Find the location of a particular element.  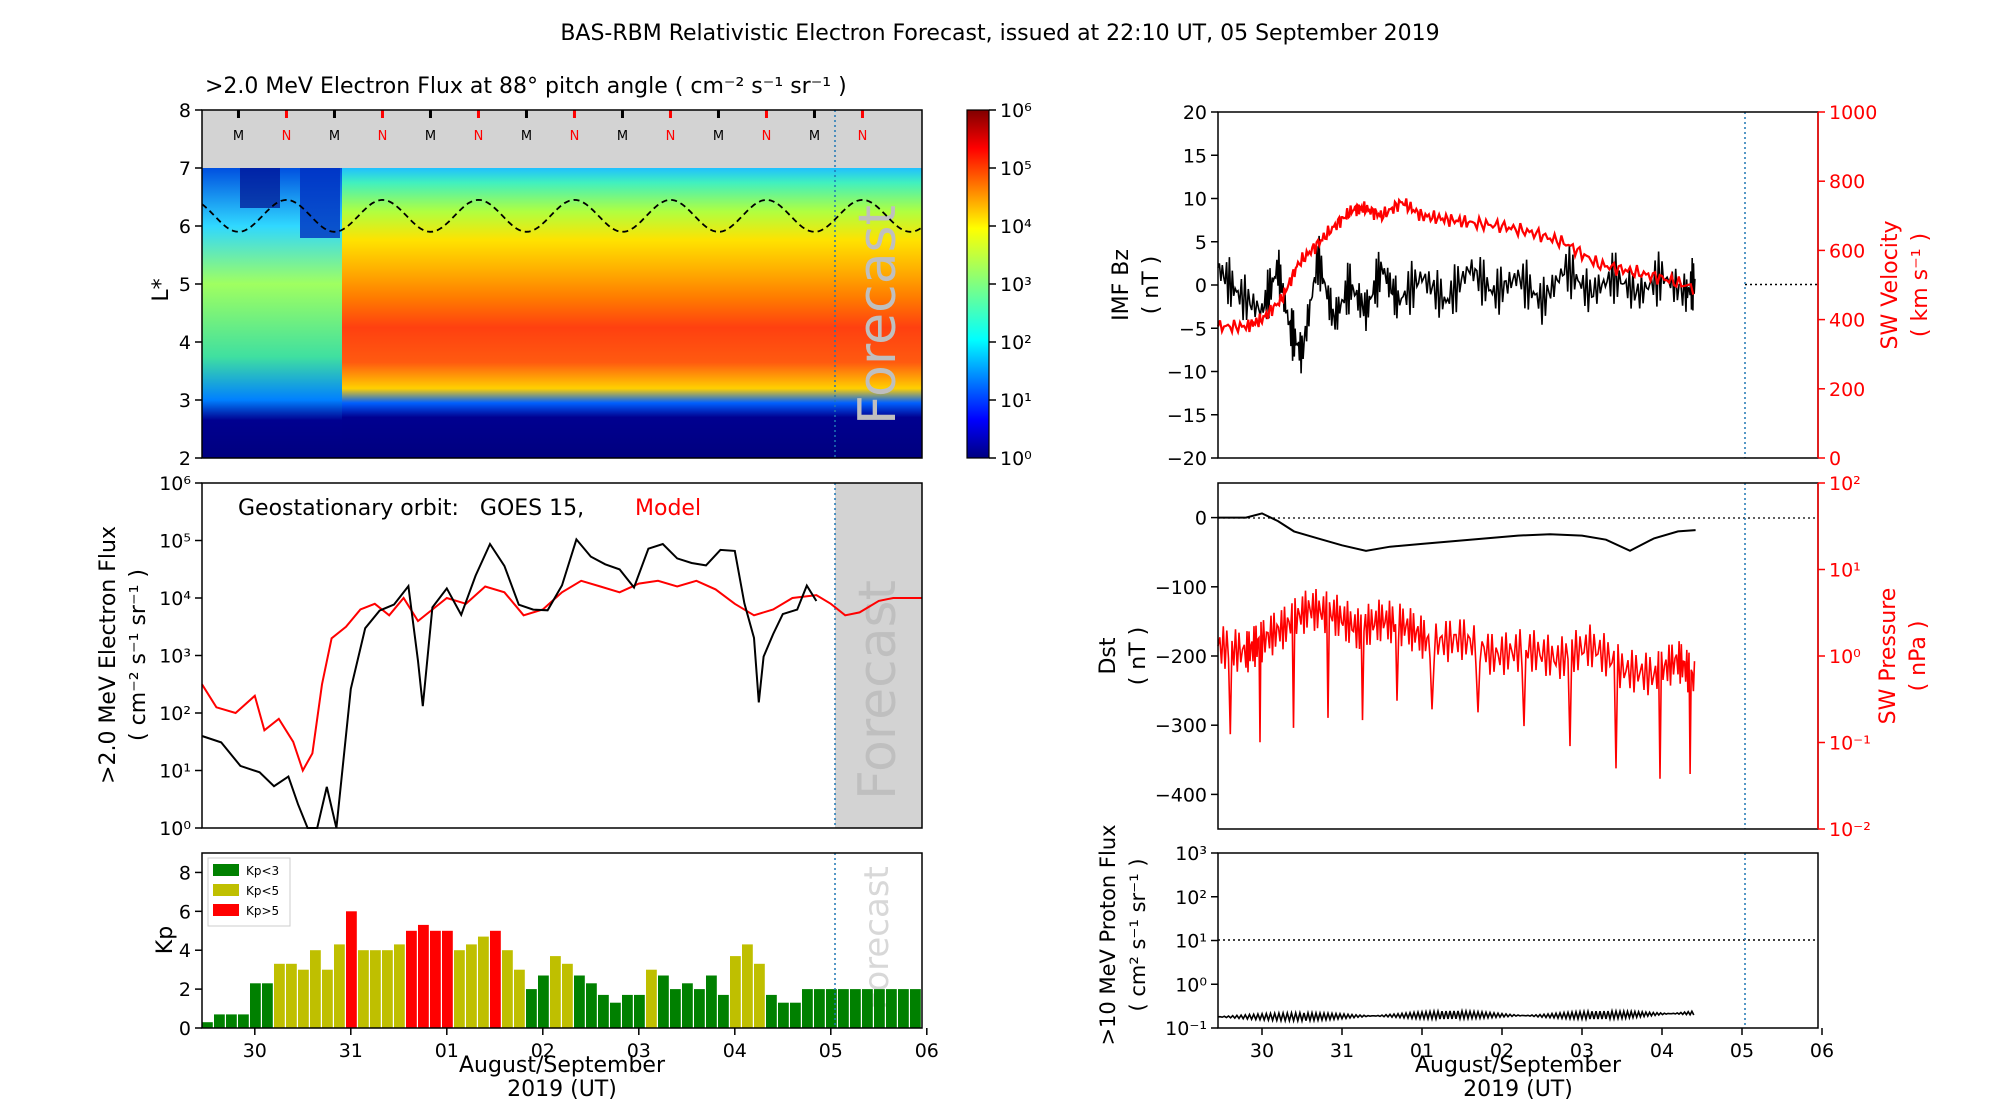

x-tick-label: 06 is located at coordinates (1822, 1051).